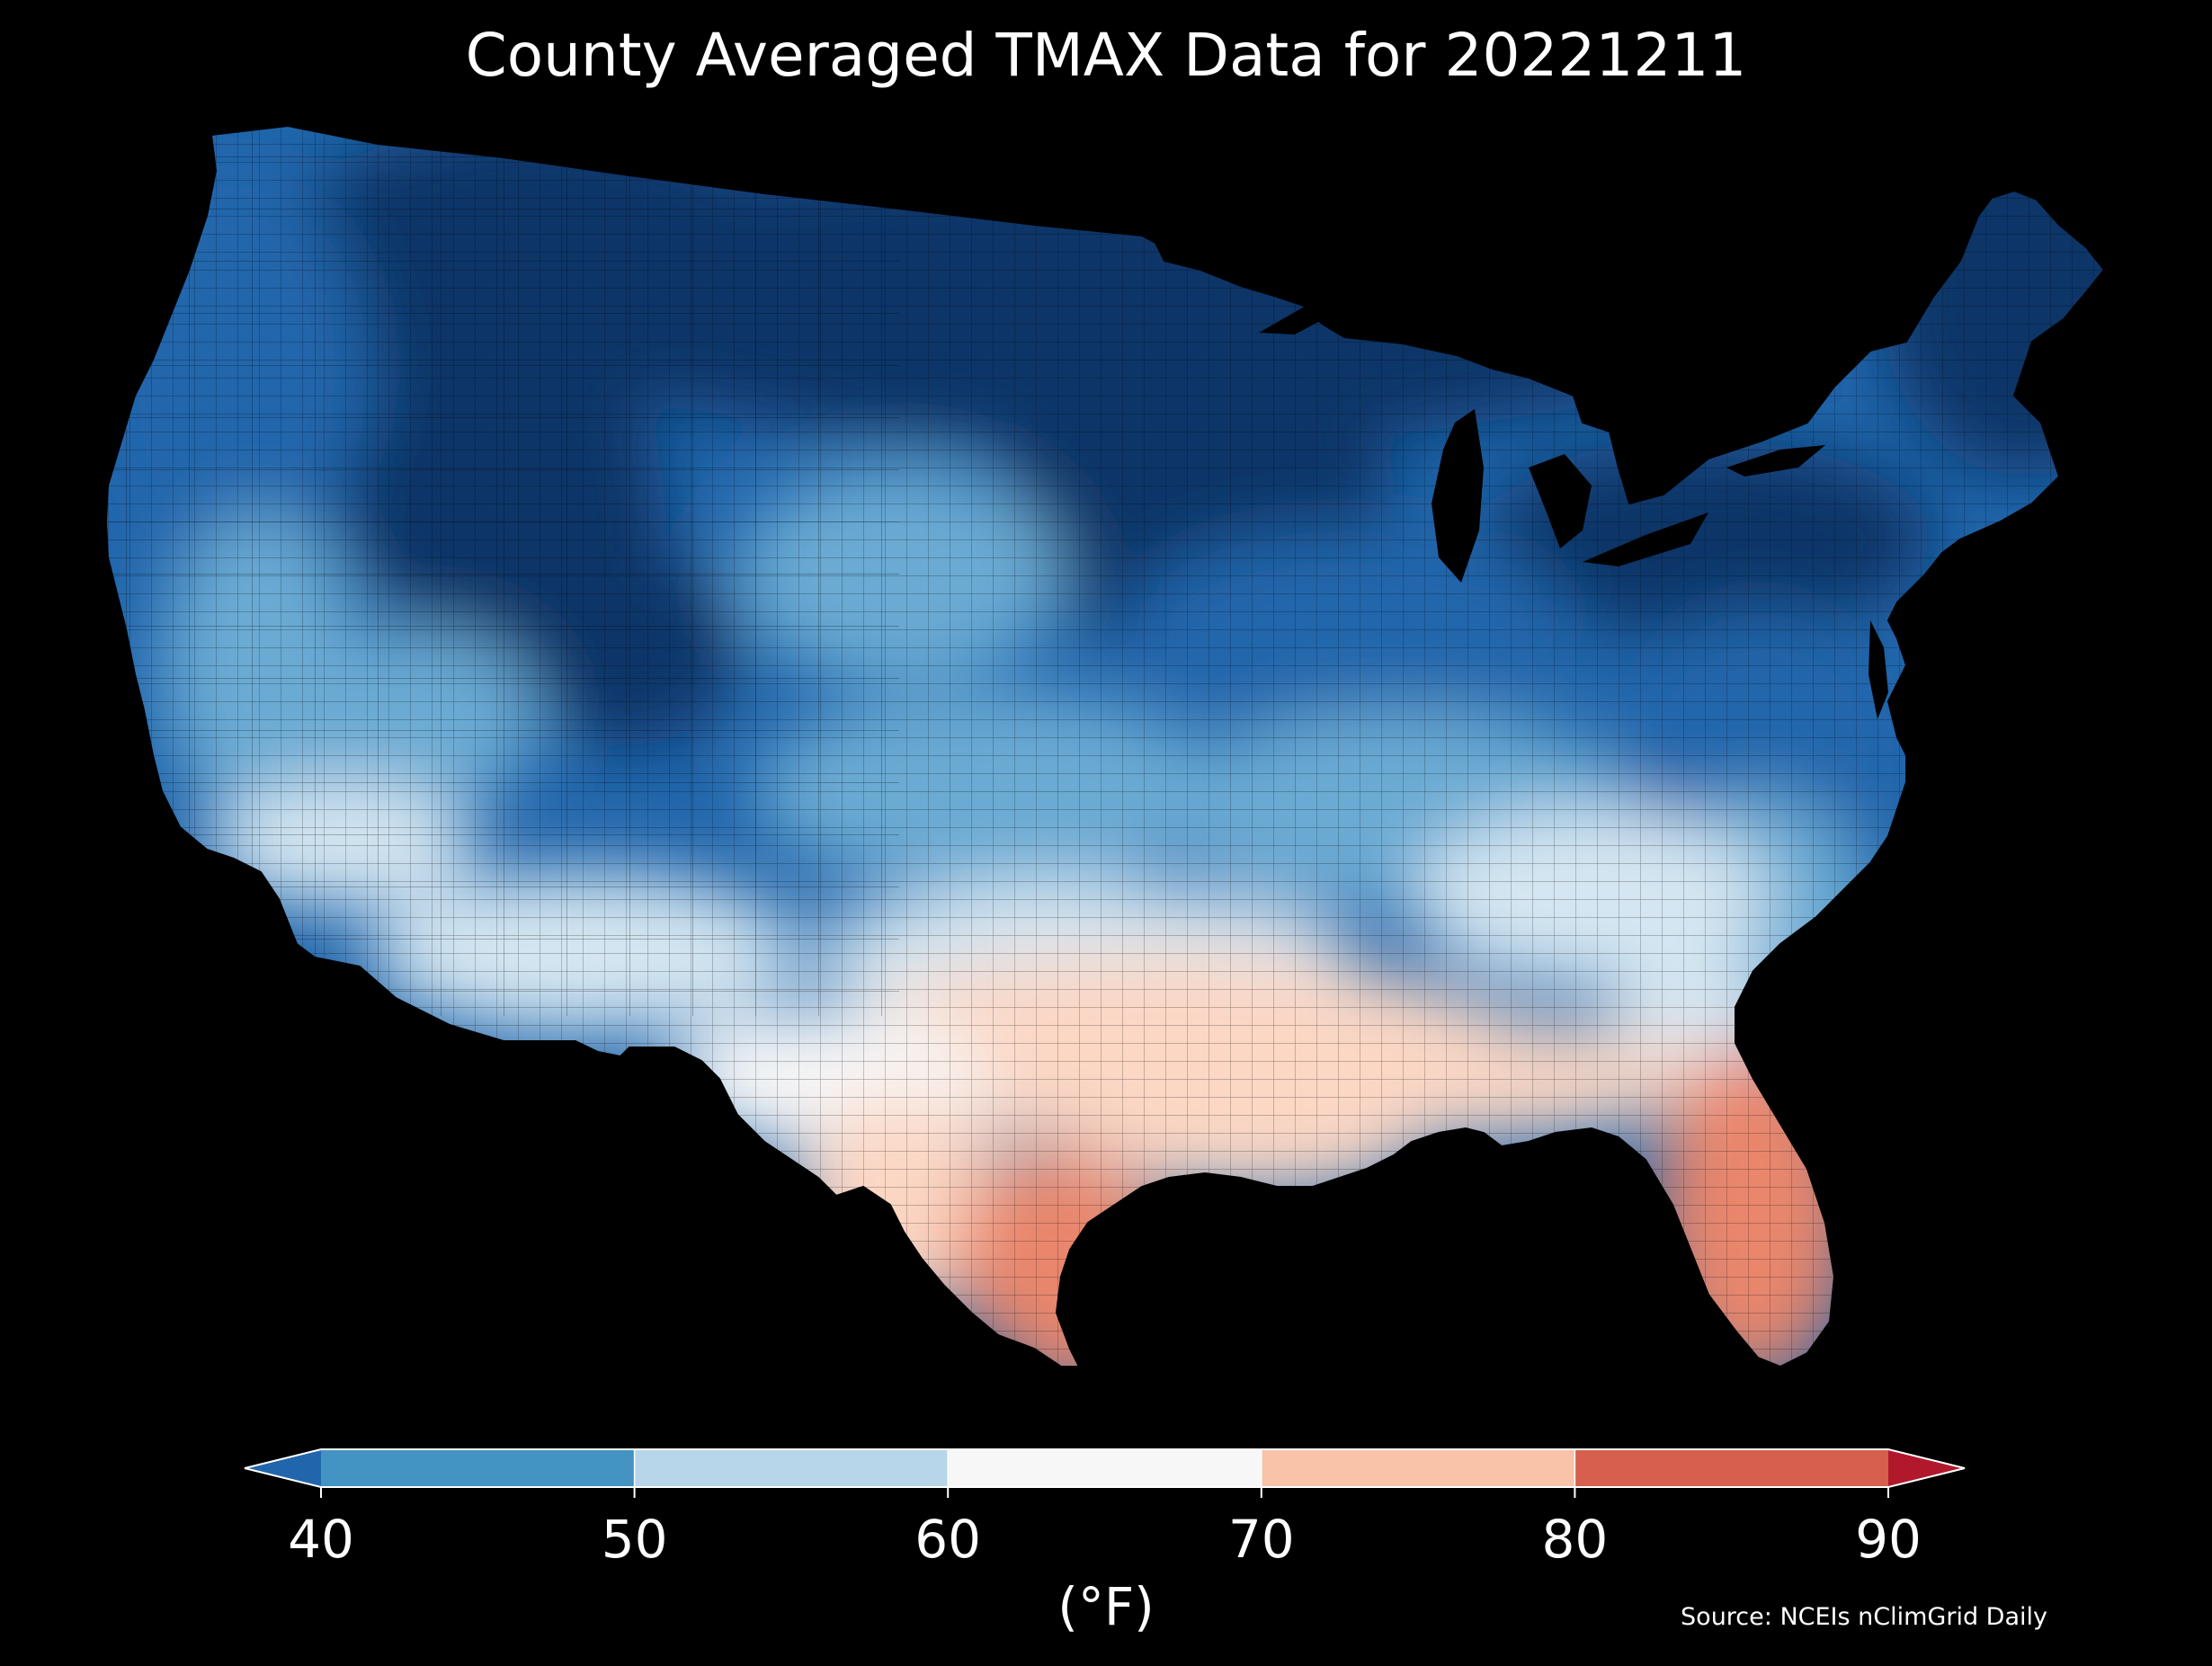  What do you see at coordinates (1322, 302) in the screenshot?
I see `lake-superior` at bounding box center [1322, 302].